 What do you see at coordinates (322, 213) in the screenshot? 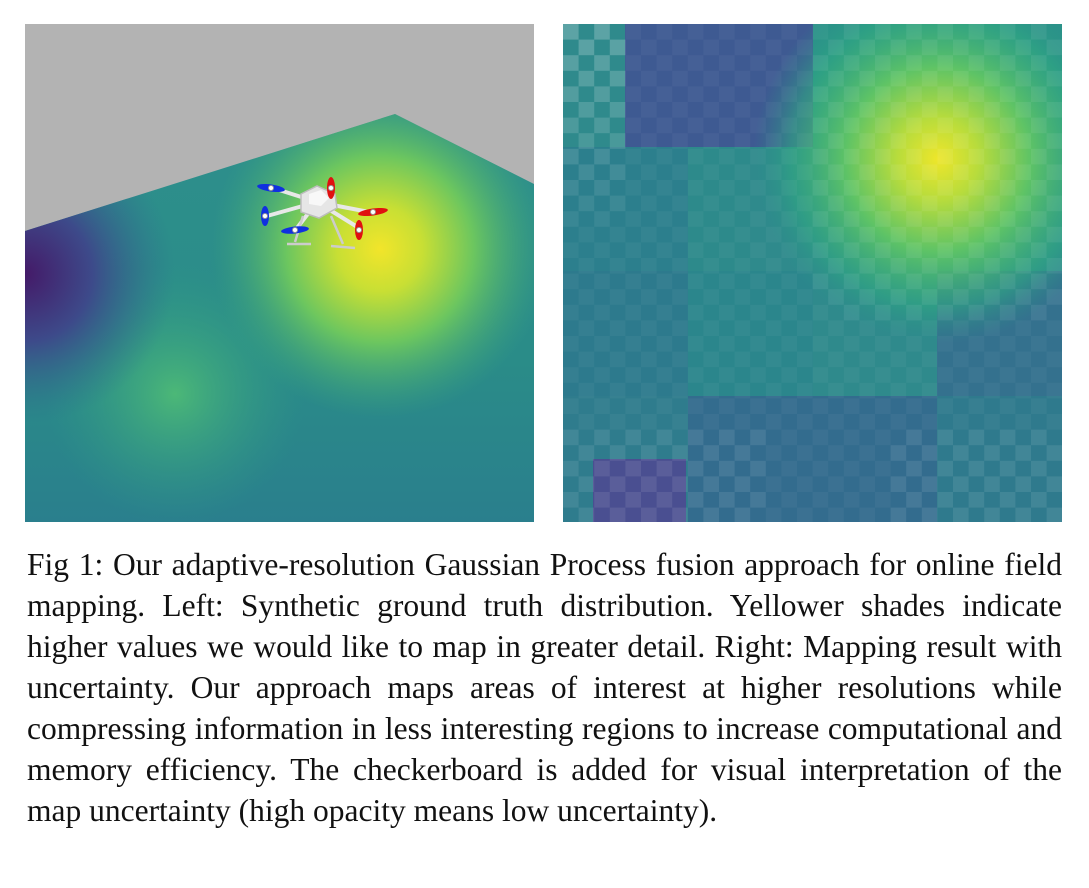
I see `hexacopter-drone-icon` at bounding box center [322, 213].